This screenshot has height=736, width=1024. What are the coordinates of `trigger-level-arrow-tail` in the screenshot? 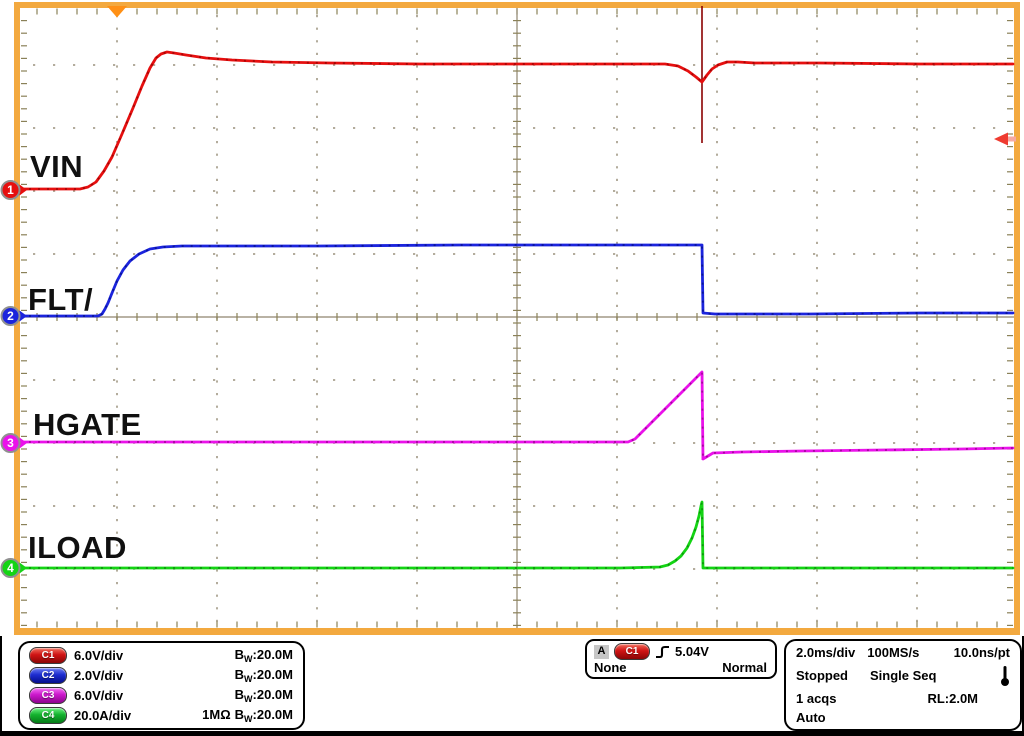 It's located at (1012, 139).